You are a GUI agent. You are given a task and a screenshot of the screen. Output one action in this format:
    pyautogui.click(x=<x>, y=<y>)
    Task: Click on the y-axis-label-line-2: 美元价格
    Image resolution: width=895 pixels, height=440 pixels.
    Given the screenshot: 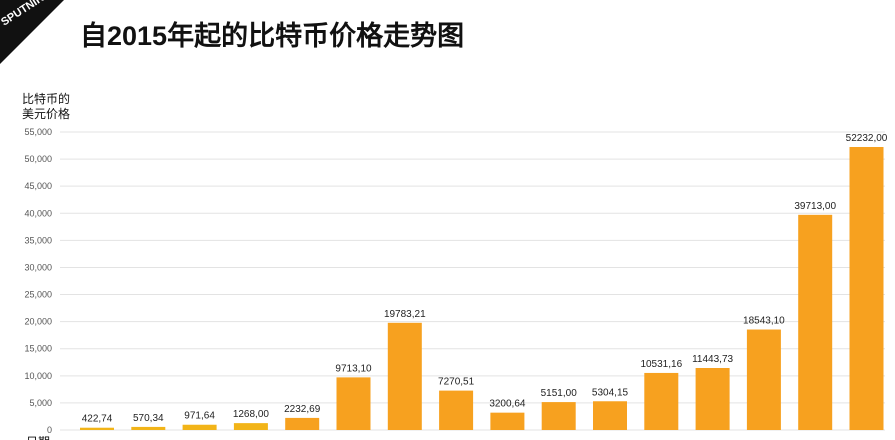 What is the action you would take?
    pyautogui.click(x=46, y=114)
    